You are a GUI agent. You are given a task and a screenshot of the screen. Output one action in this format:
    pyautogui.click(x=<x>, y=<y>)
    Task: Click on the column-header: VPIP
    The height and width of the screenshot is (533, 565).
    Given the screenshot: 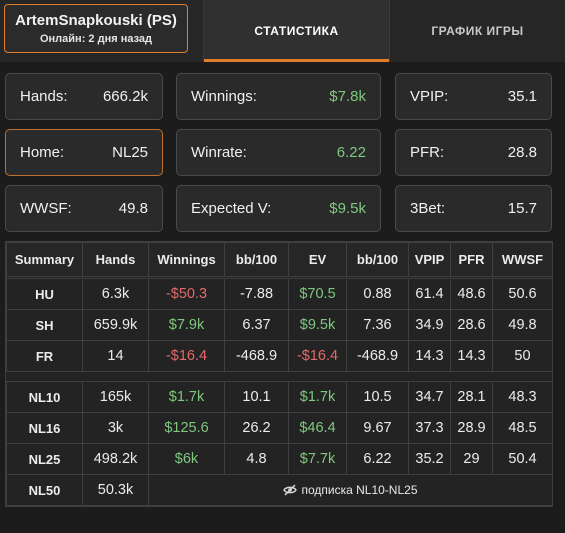 What is the action you would take?
    pyautogui.click(x=429, y=259)
    